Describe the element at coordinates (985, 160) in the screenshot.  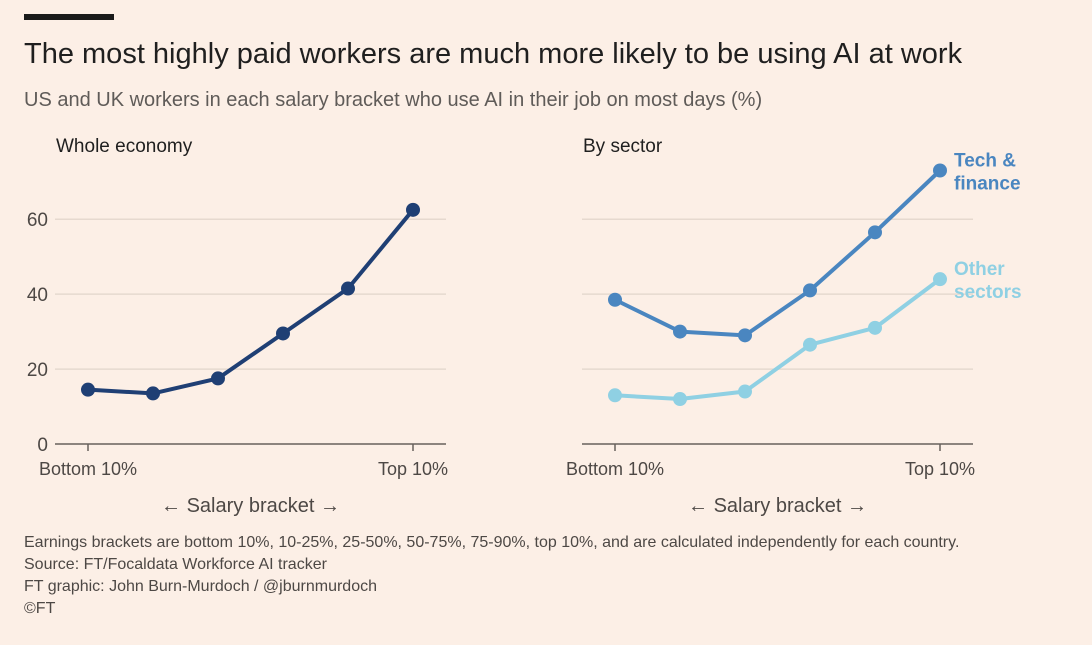
I see `by-sector-series-0-label-line1: Tech &` at that location.